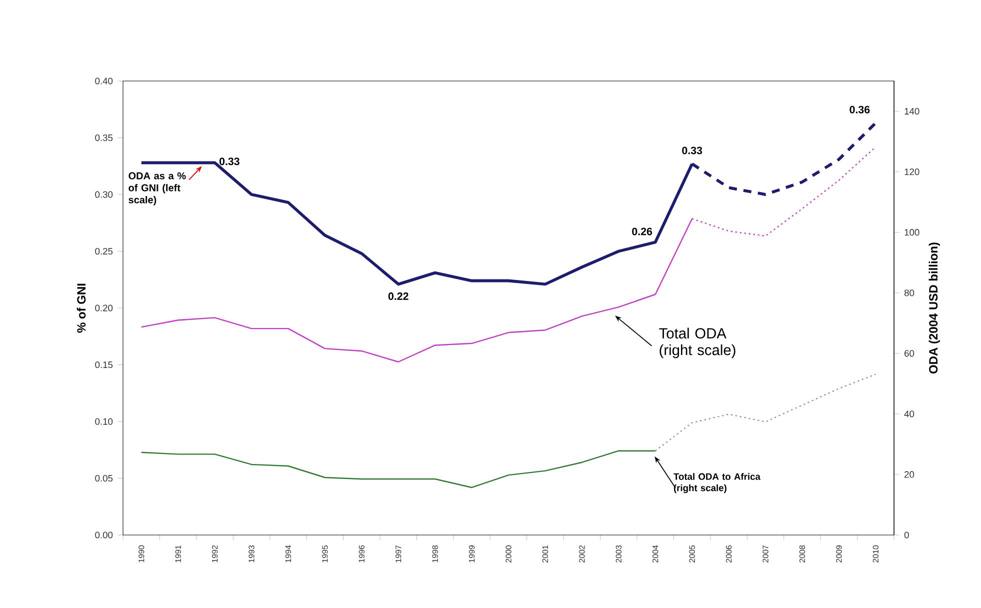  I want to click on y-tick-label: 0.25, so click(104, 251).